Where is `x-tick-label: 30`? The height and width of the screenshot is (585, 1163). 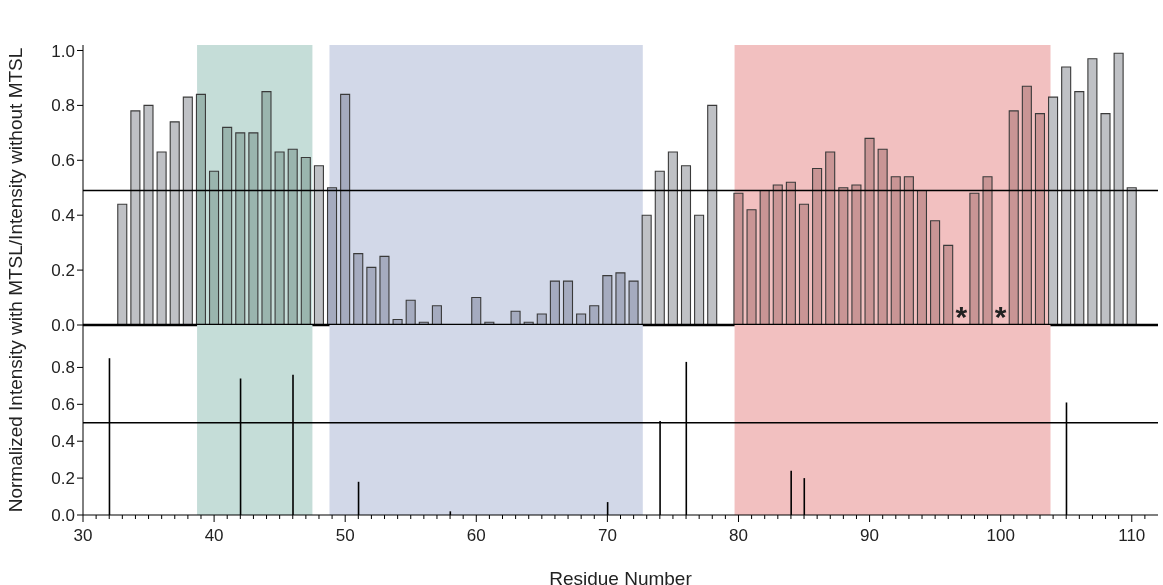
x-tick-label: 30 is located at coordinates (83, 535).